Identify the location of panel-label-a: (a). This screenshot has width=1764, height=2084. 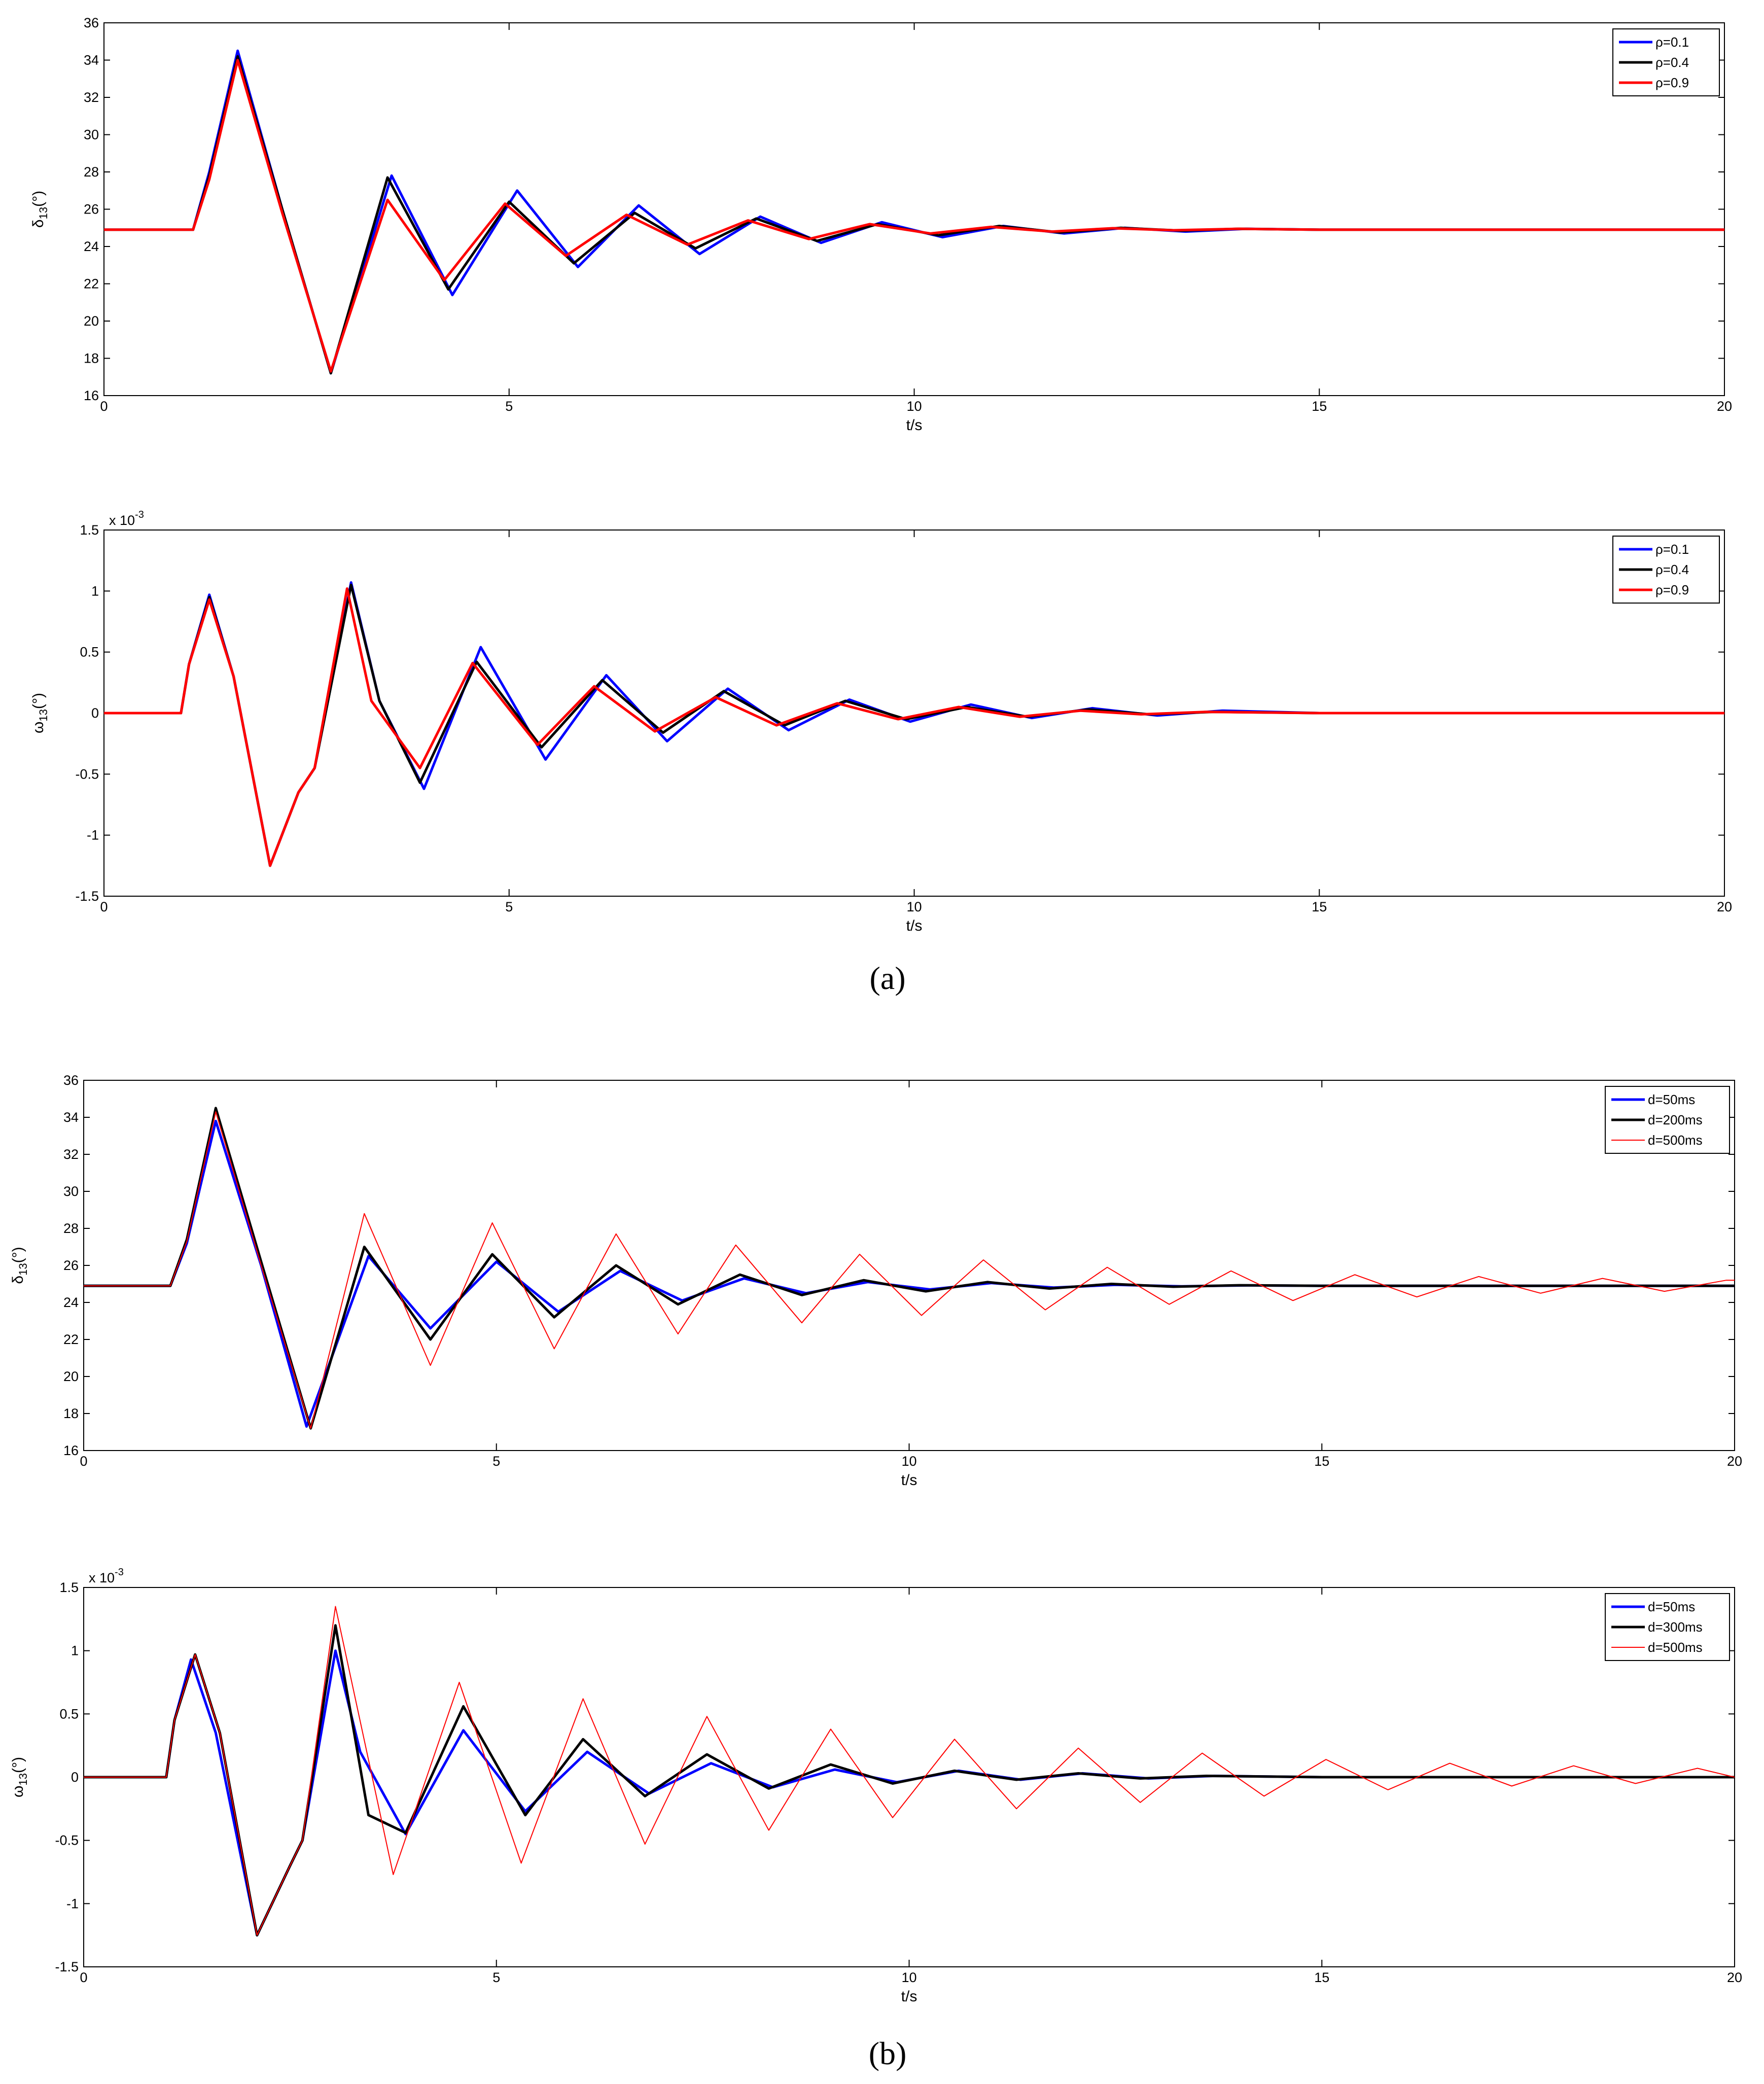
(887, 978).